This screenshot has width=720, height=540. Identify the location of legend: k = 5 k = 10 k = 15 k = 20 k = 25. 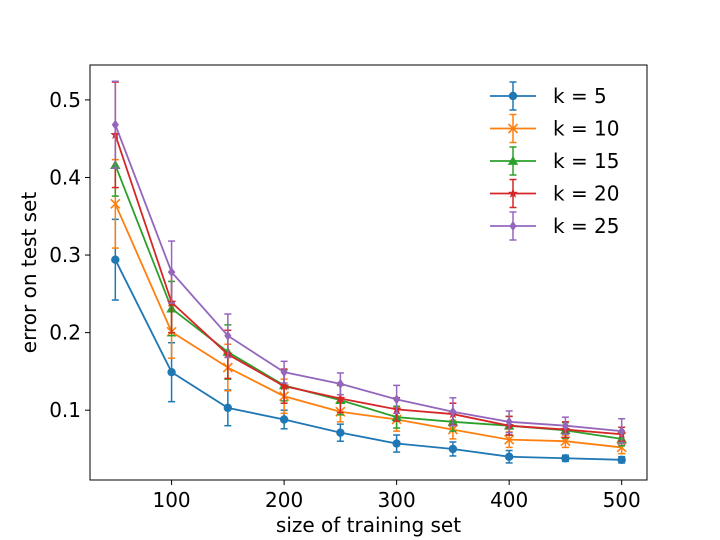
(555, 161).